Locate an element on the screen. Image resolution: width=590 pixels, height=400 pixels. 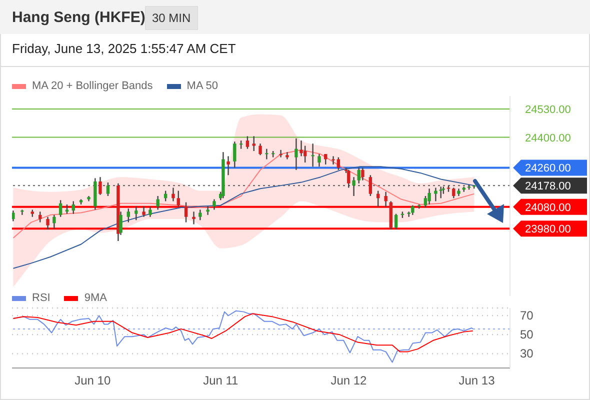
y-tick-label: 24178.00 is located at coordinates (548, 186).